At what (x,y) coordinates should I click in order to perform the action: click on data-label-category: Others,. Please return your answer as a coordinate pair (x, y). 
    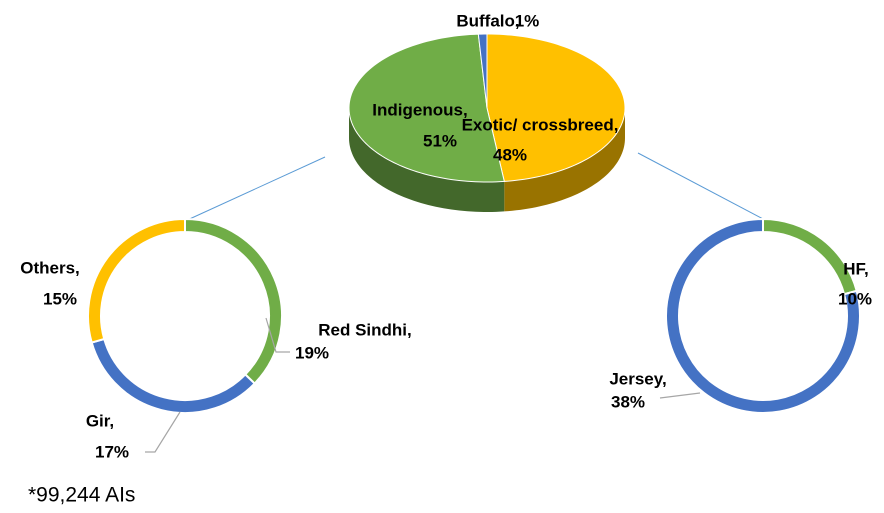
    Looking at the image, I should click on (50, 267).